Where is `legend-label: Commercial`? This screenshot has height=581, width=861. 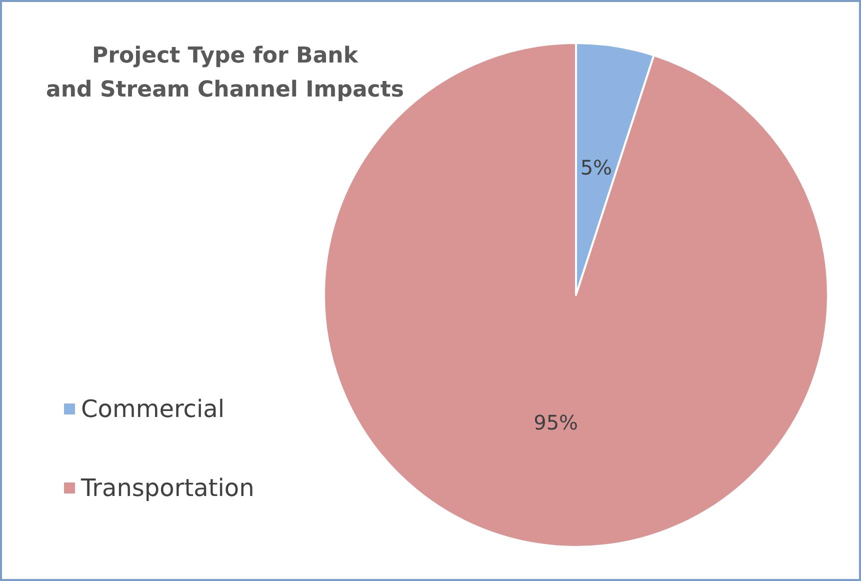
legend-label: Commercial is located at coordinates (153, 409).